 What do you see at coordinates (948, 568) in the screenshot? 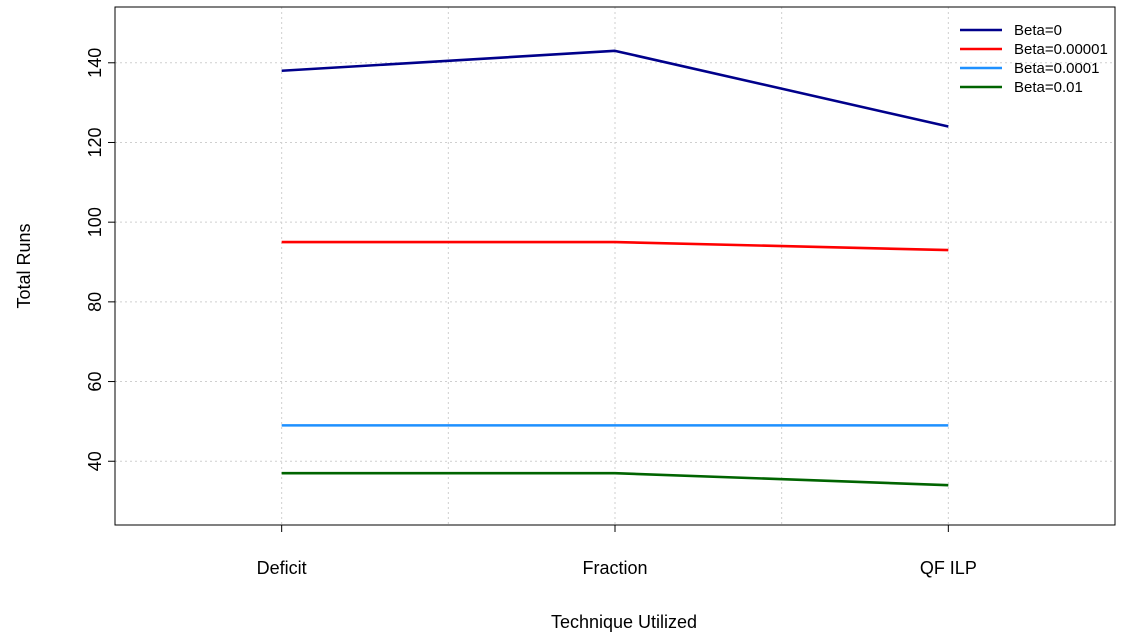
I see `x-tick-label: QF ILP` at bounding box center [948, 568].